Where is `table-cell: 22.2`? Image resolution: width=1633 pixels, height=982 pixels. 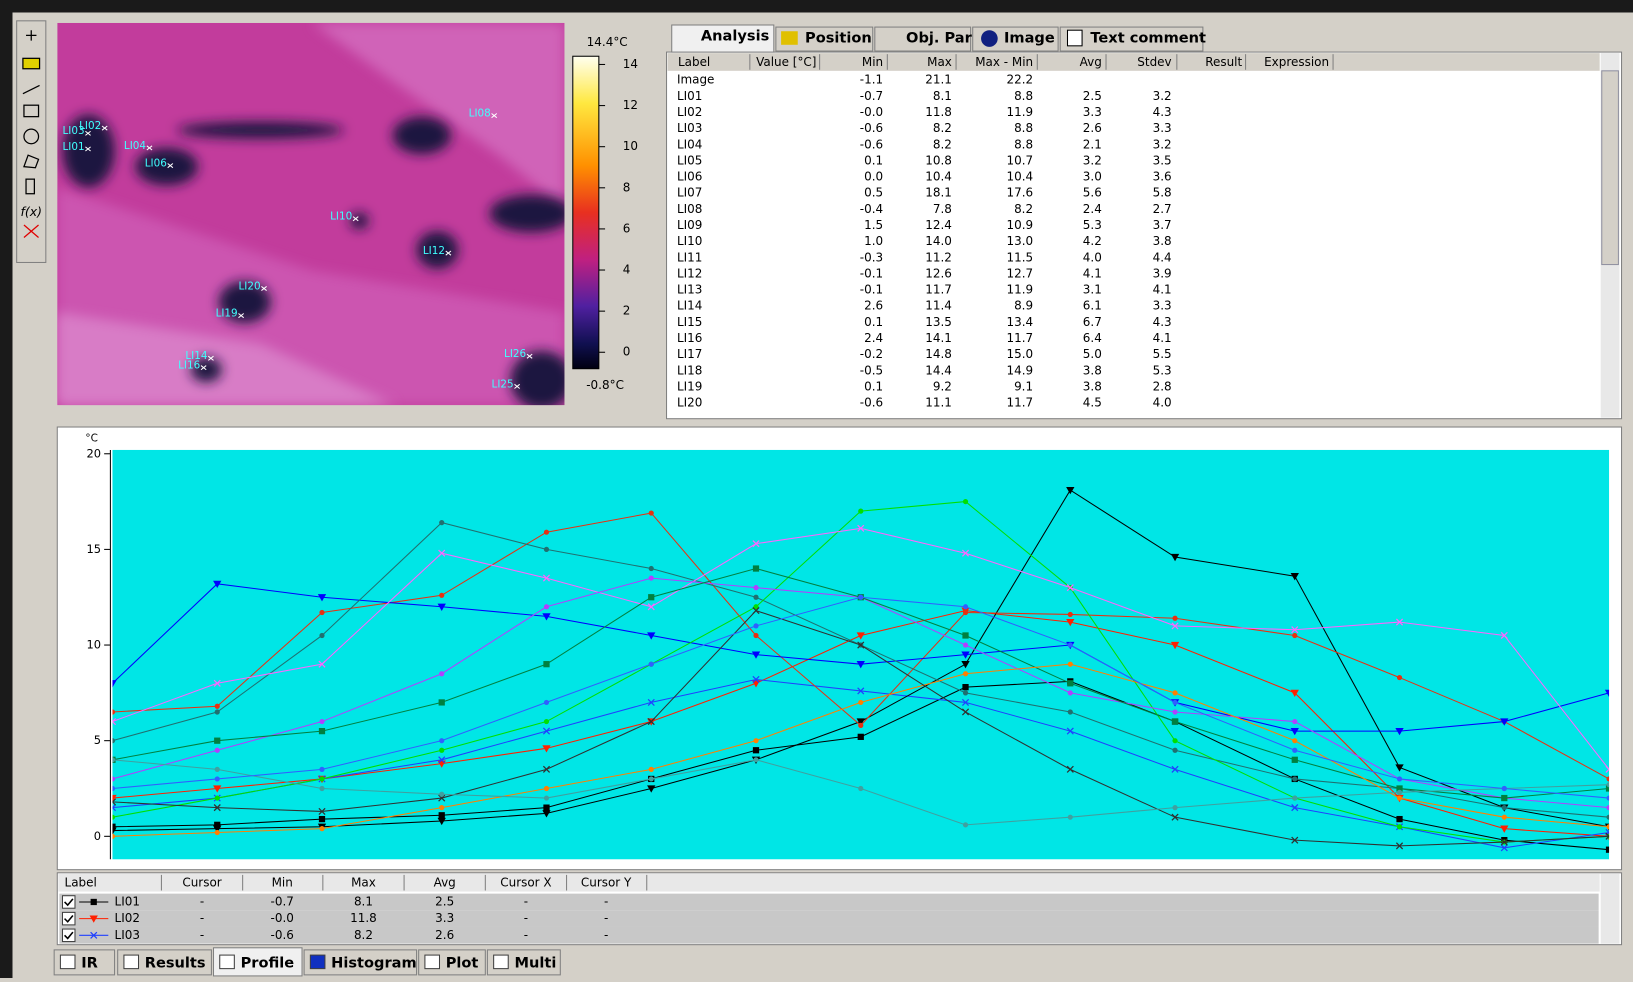 table-cell: 22.2 is located at coordinates (1019, 80).